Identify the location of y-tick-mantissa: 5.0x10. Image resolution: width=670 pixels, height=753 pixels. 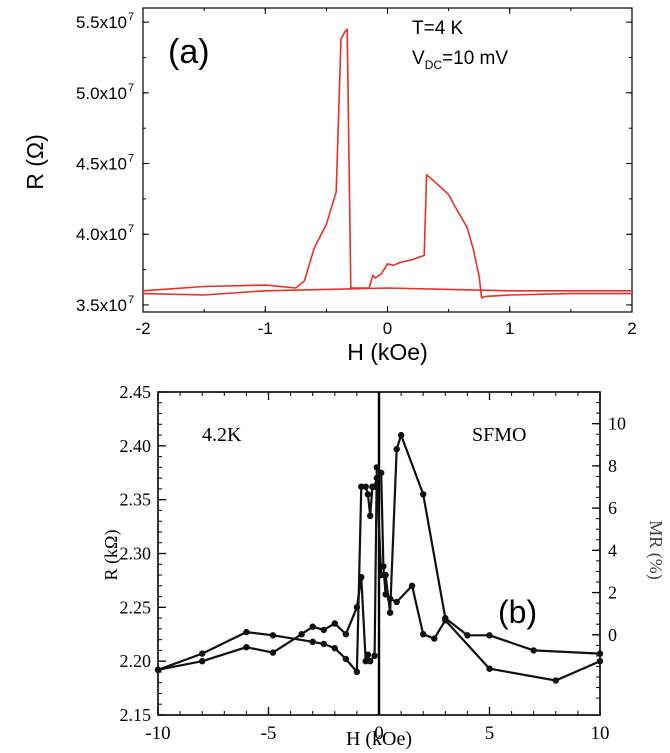
(101, 93).